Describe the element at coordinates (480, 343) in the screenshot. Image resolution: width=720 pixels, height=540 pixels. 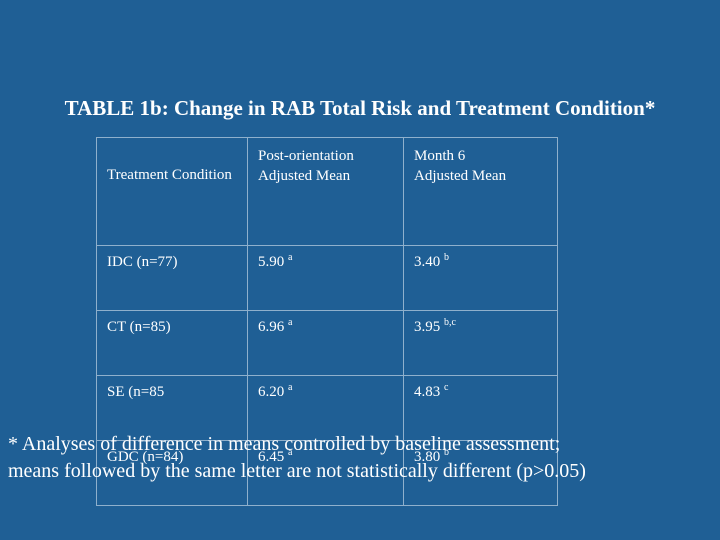
I see `month-6-cell: 3.95 b,c` at that location.